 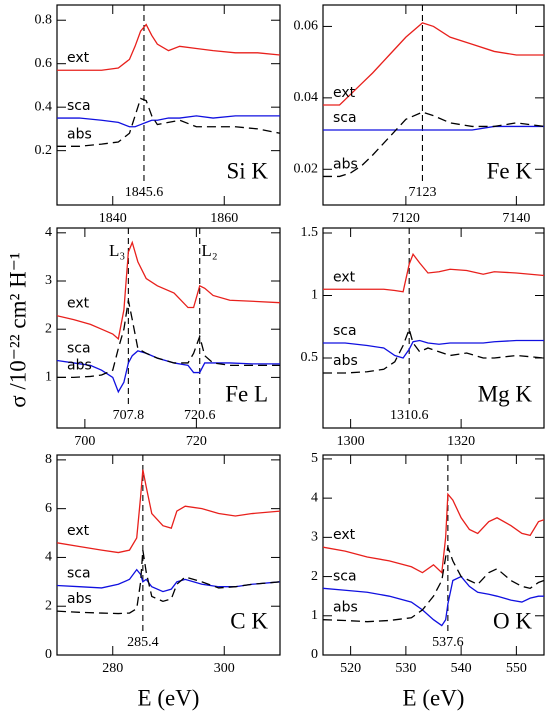 I want to click on y-tick-label: 6, so click(x=48, y=508).